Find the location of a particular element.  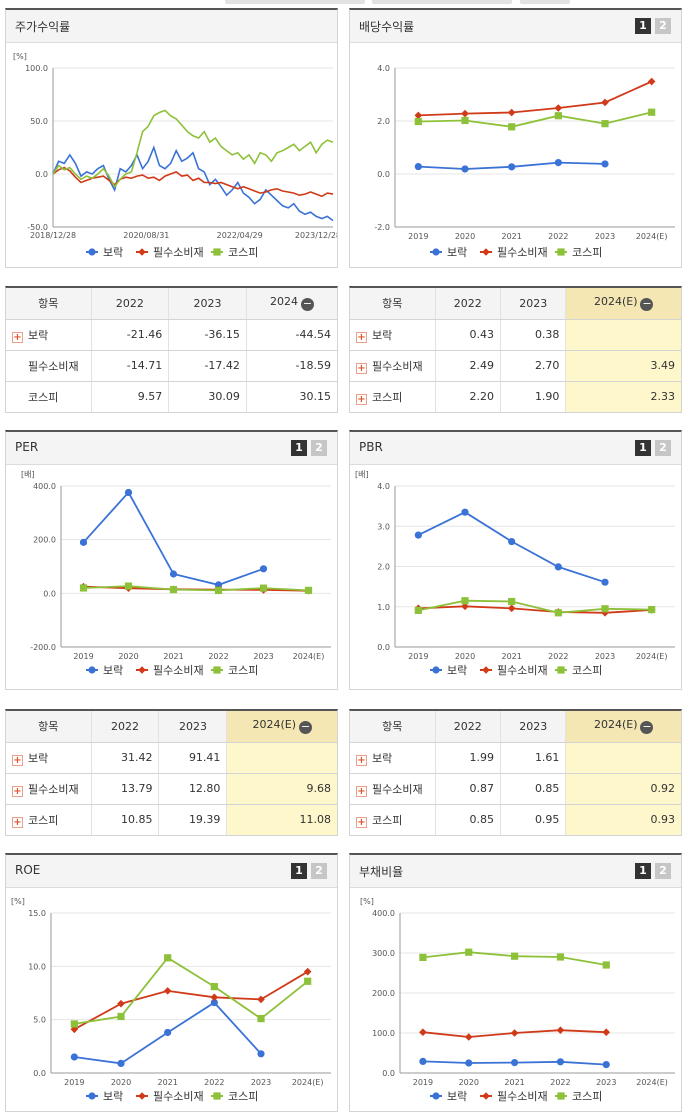

row-name: 보락 is located at coordinates (382, 758).